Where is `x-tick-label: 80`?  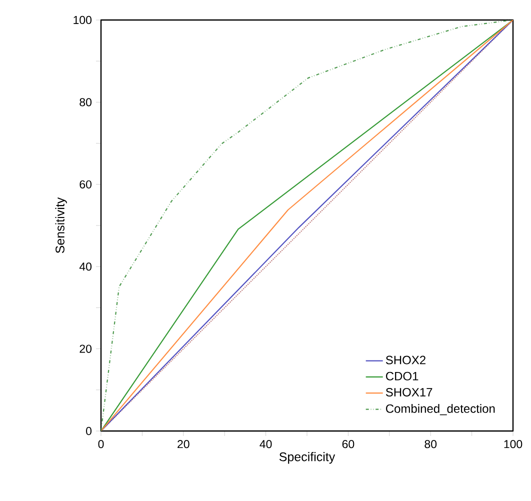
x-tick-label: 80 is located at coordinates (430, 444).